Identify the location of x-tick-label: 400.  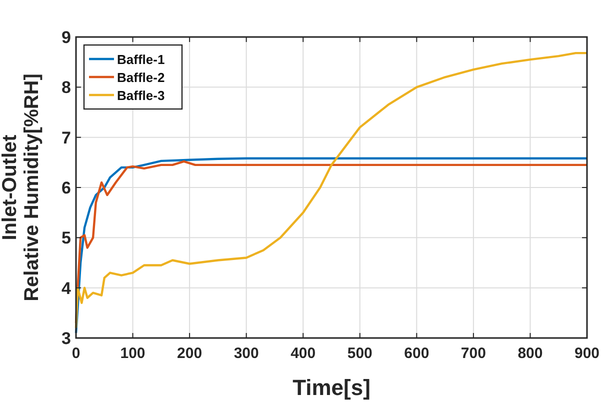
(303, 353).